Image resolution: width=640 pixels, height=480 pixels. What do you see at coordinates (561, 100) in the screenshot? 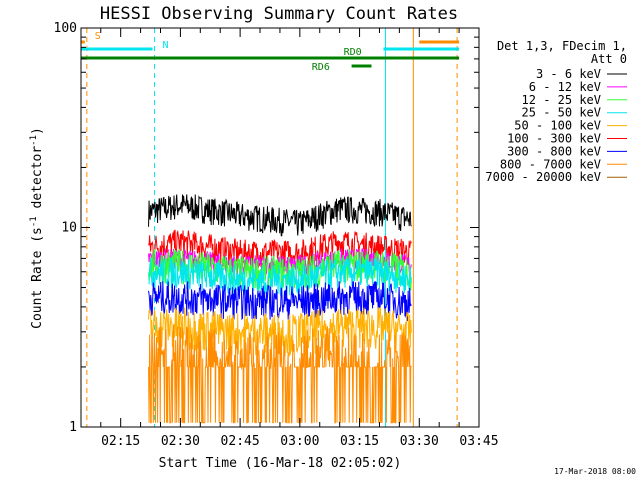
I see `legend-label: 12 - 25 keV` at bounding box center [561, 100].